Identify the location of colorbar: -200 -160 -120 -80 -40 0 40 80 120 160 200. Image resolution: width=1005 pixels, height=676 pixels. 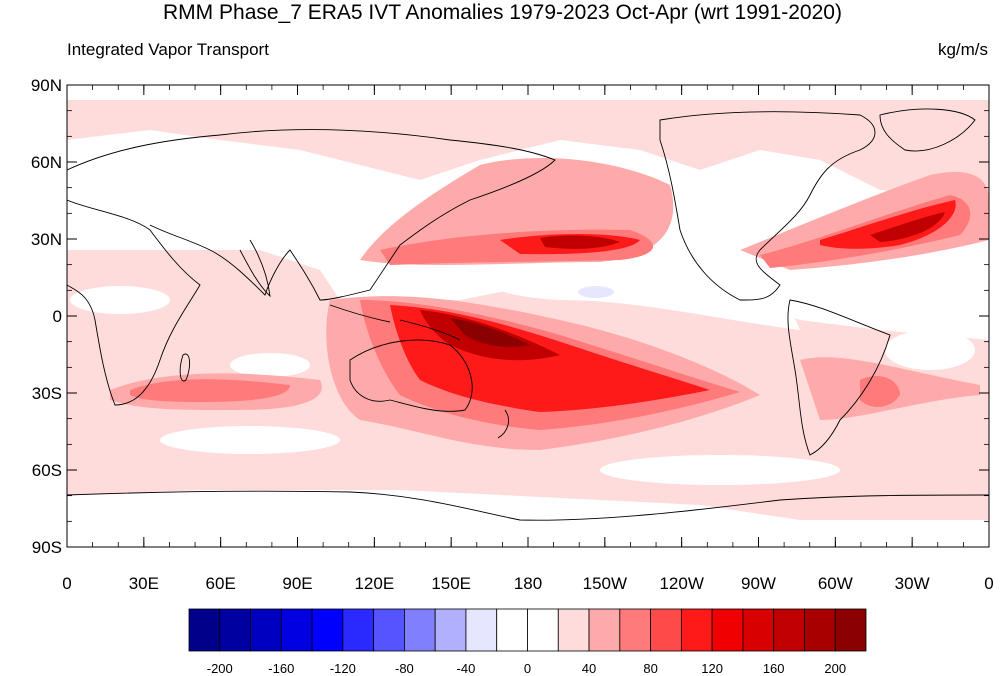
(527, 642).